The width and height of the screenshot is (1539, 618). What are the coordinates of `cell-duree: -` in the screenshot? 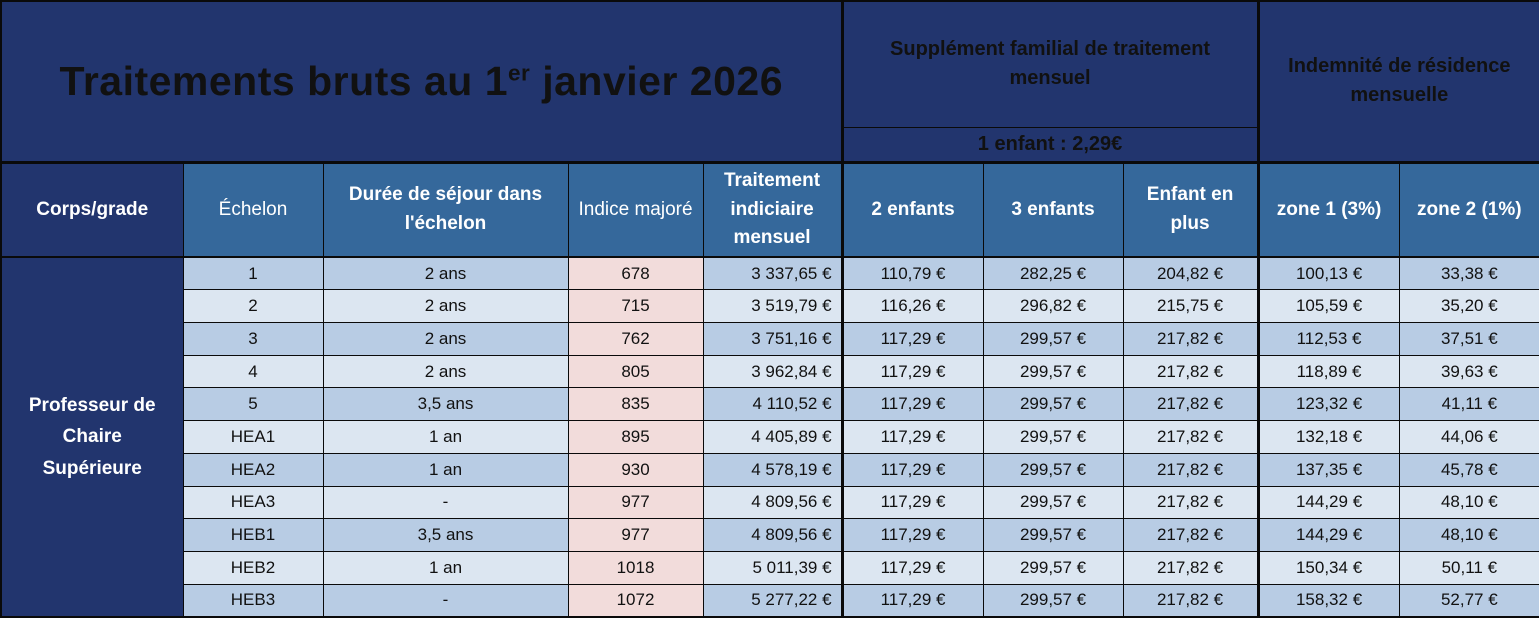 It's located at (445, 600).